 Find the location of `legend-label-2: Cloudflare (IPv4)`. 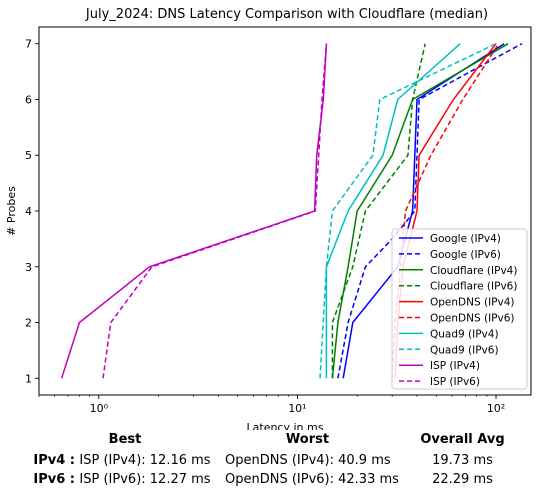

legend-label-2: Cloudflare (IPv4) is located at coordinates (473, 271).